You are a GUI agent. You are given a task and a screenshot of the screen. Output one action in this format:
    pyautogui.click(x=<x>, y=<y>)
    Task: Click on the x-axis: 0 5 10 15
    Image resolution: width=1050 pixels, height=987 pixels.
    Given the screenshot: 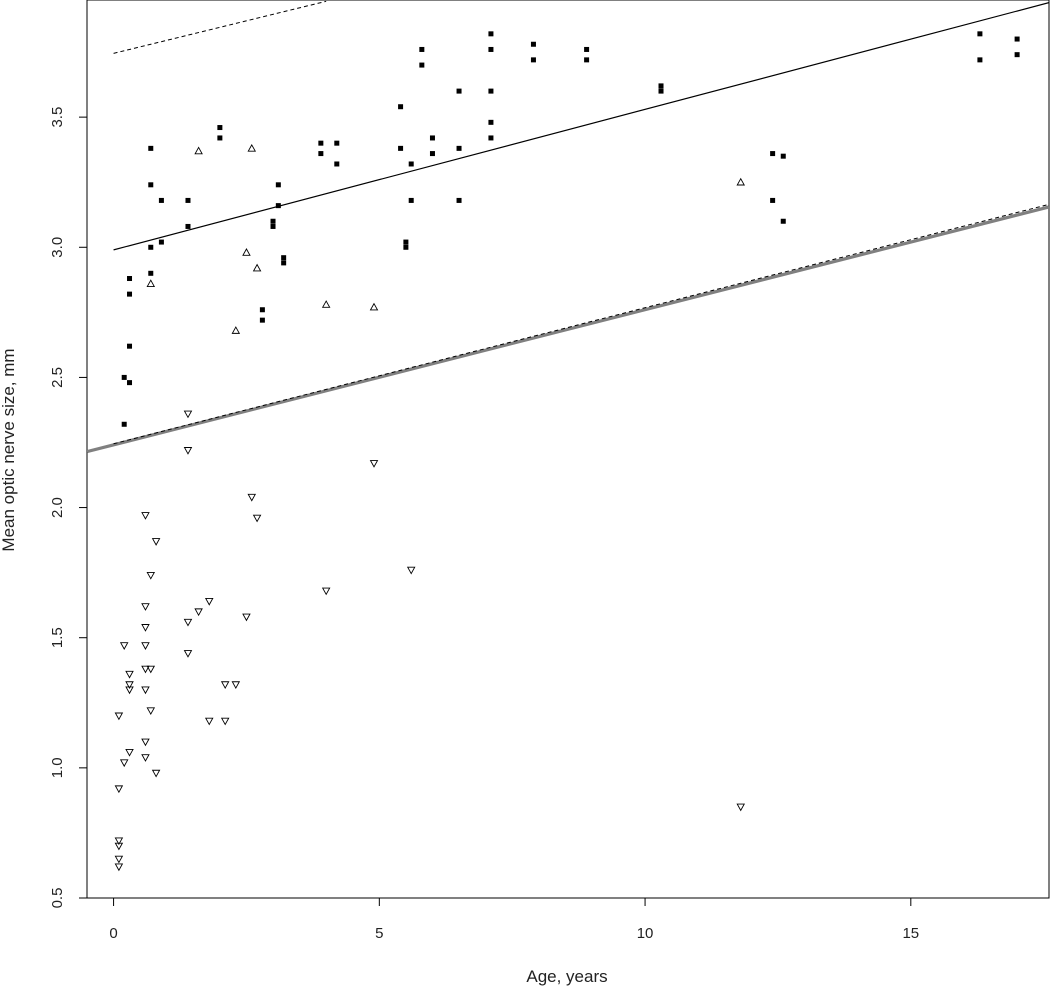 What is the action you would take?
    pyautogui.click(x=514, y=920)
    